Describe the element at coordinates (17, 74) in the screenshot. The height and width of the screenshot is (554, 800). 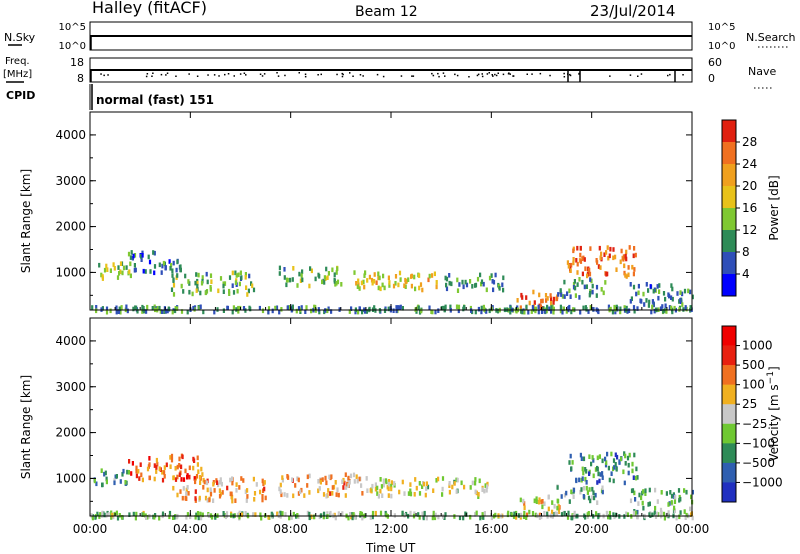
I see `freq-unit-label: [MHz]` at that location.